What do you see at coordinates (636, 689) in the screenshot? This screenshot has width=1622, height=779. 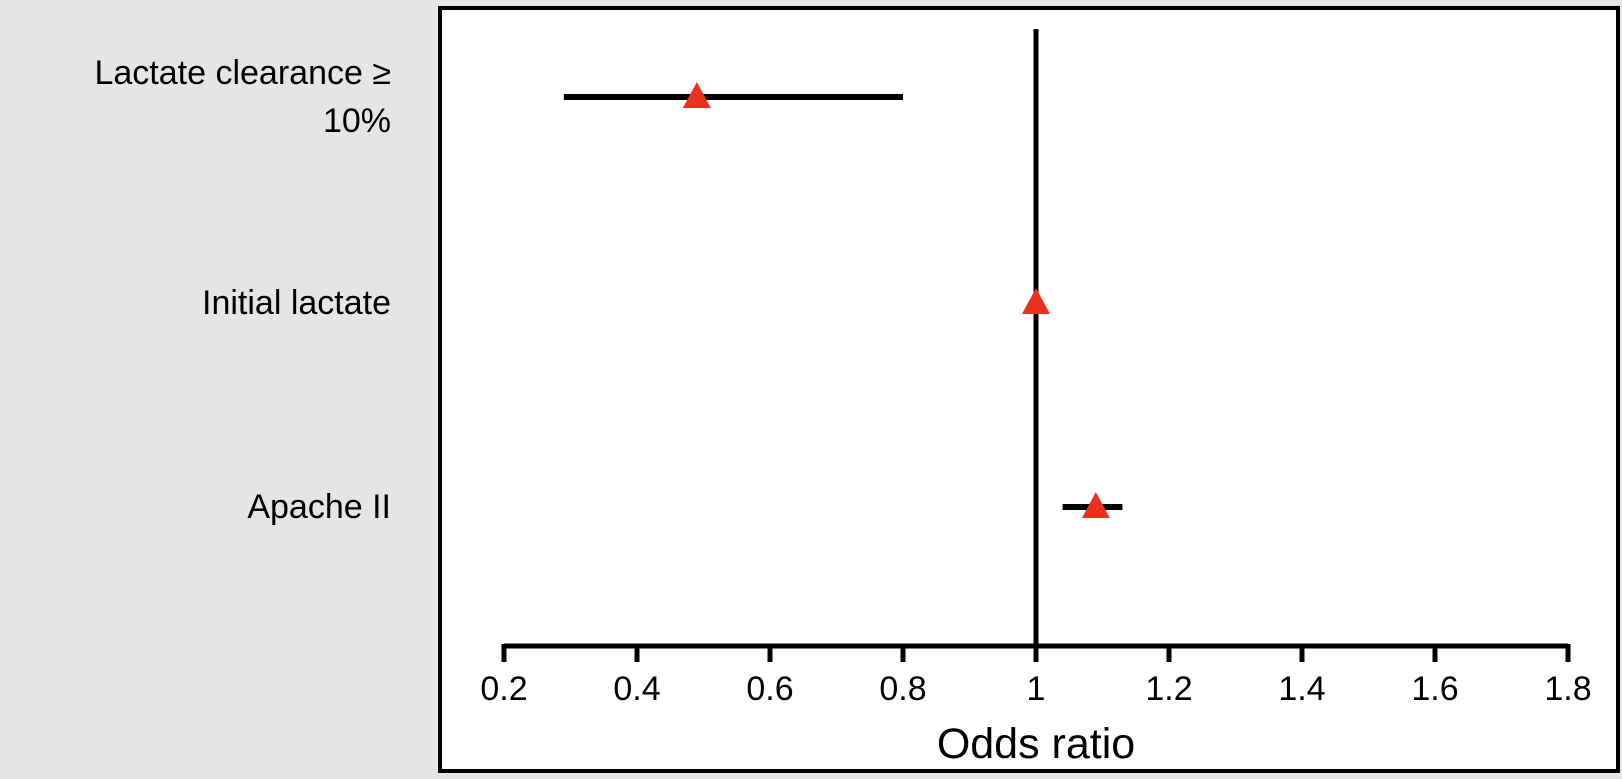 I see `x-tick-label: 0.4` at bounding box center [636, 689].